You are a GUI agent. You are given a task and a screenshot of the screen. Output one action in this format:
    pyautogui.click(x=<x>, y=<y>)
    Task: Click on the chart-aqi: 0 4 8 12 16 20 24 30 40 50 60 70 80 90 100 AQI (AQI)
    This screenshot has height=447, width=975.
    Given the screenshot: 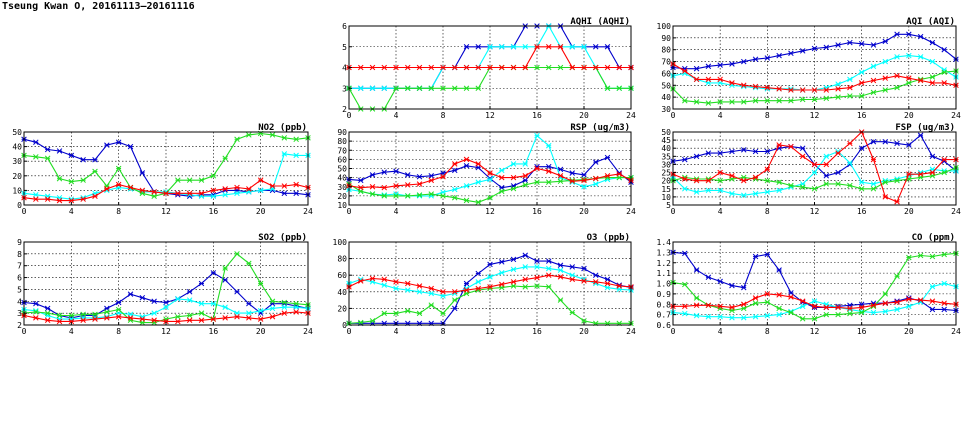 What is the action you would take?
    pyautogui.click(x=809, y=68)
    